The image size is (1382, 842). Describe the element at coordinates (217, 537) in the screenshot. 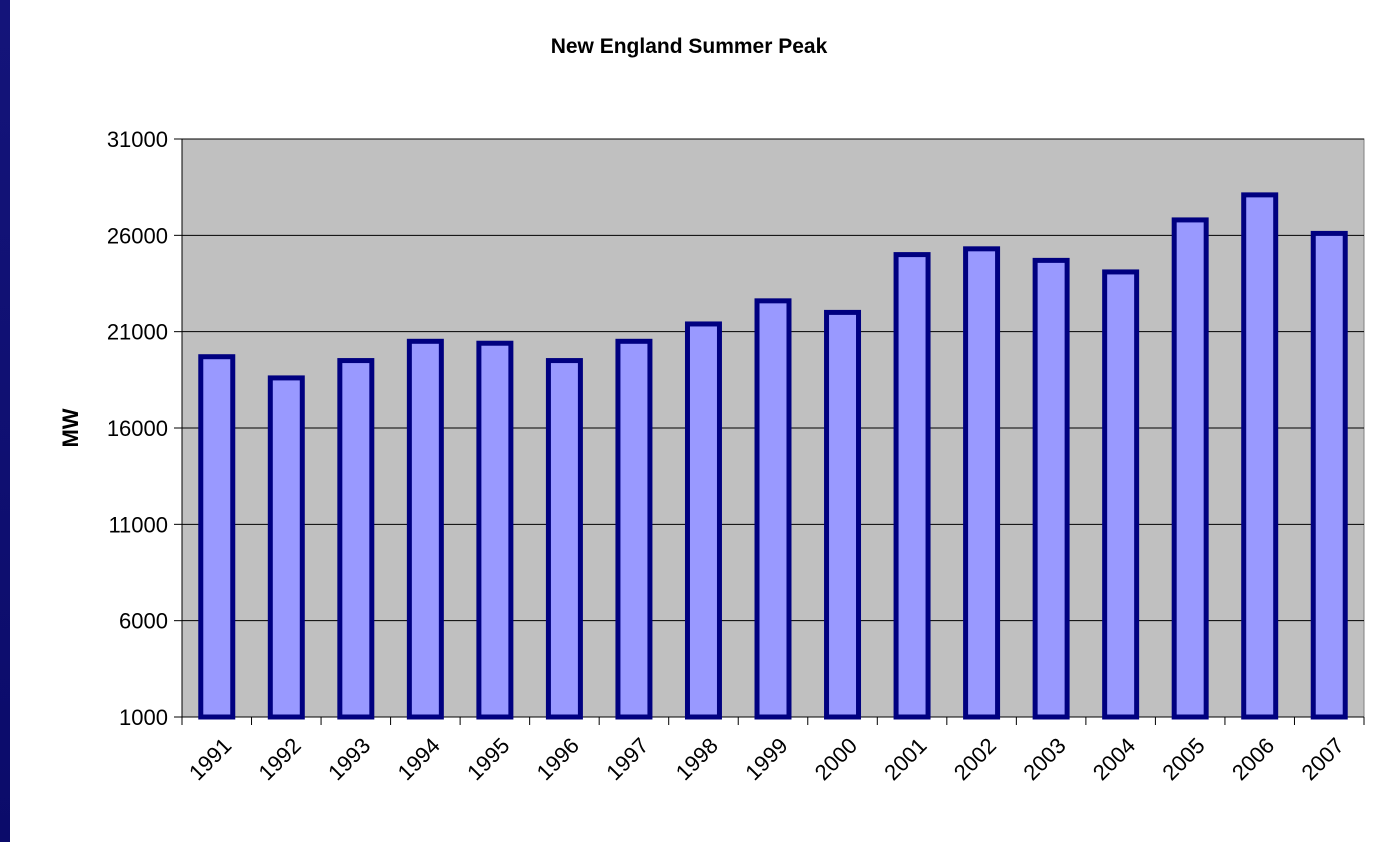

I see `bar-1991` at that location.